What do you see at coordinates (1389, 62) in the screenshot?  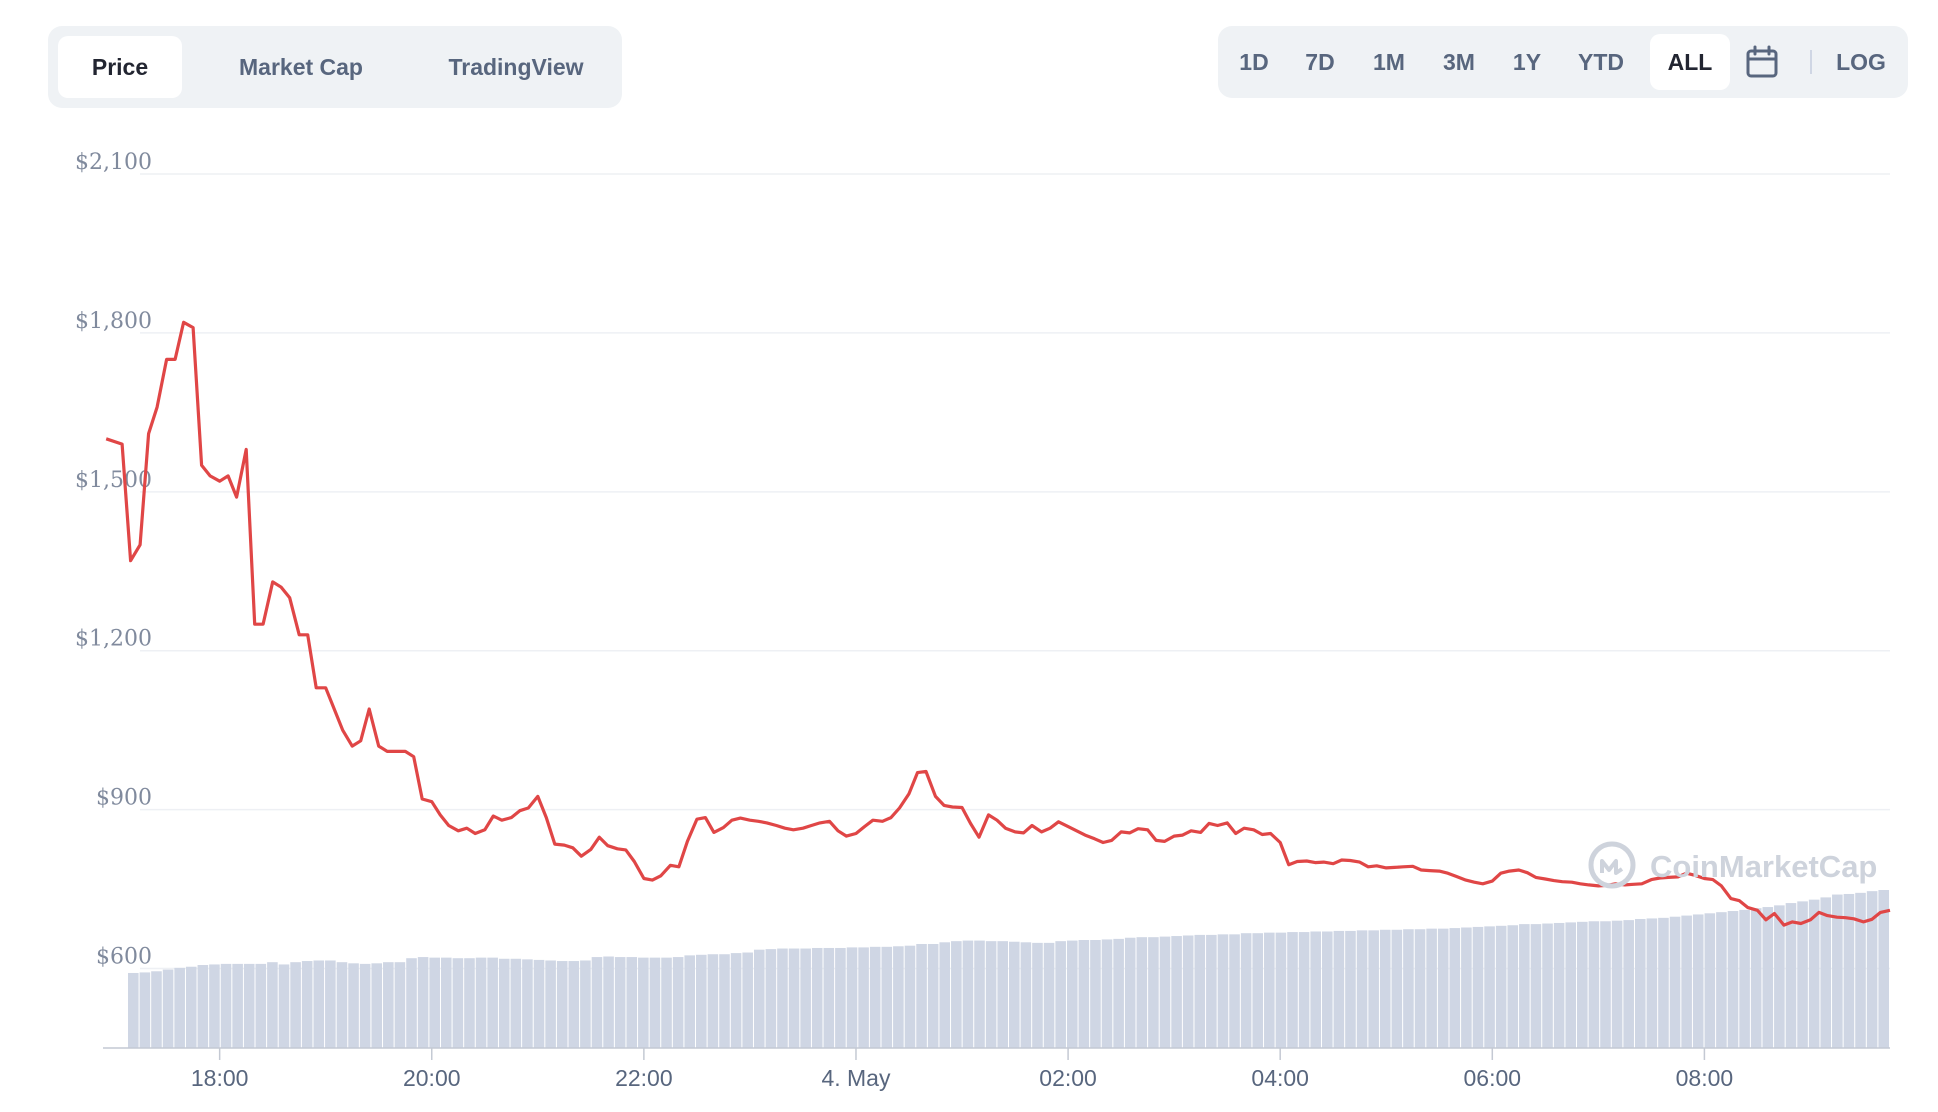 I see `range-1m-button: 1M` at bounding box center [1389, 62].